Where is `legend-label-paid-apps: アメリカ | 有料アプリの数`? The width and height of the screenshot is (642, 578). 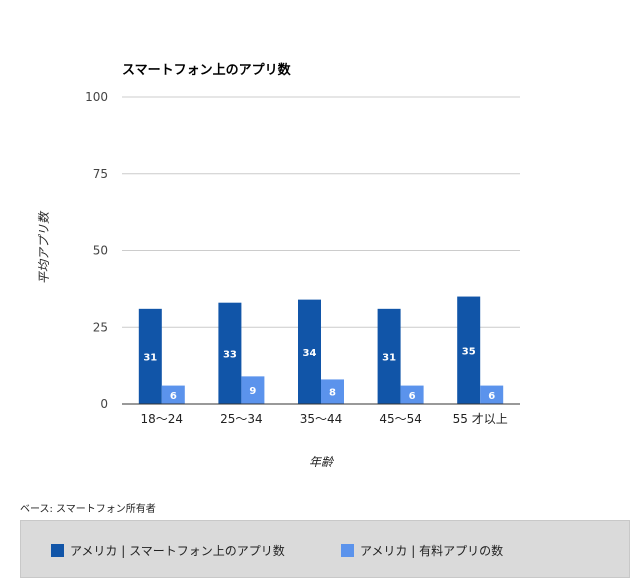
legend-label-paid-apps: アメリカ | 有料アプリの数 is located at coordinates (432, 551).